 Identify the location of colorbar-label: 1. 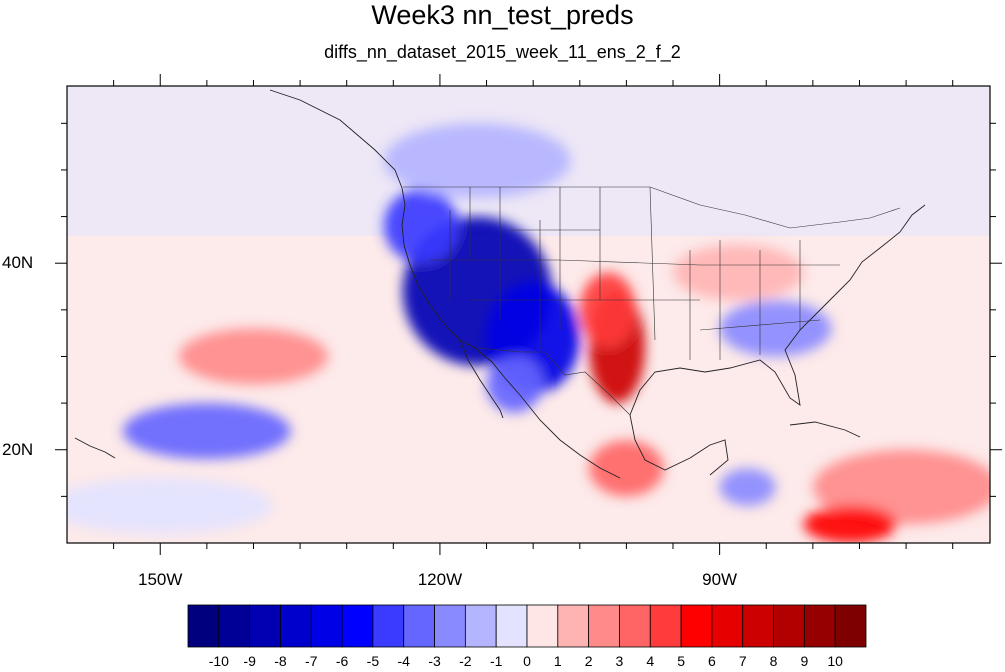
(558, 661).